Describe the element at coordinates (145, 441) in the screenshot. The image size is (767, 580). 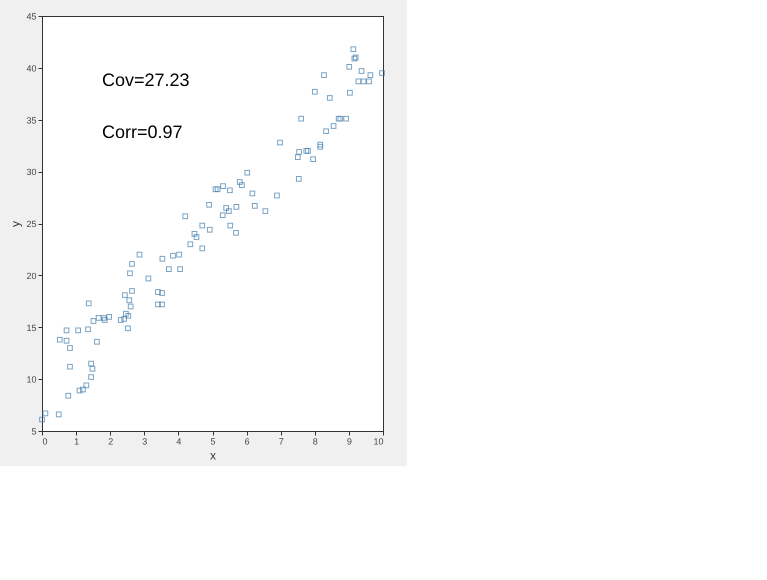
I see `x-tick-label: 3` at that location.